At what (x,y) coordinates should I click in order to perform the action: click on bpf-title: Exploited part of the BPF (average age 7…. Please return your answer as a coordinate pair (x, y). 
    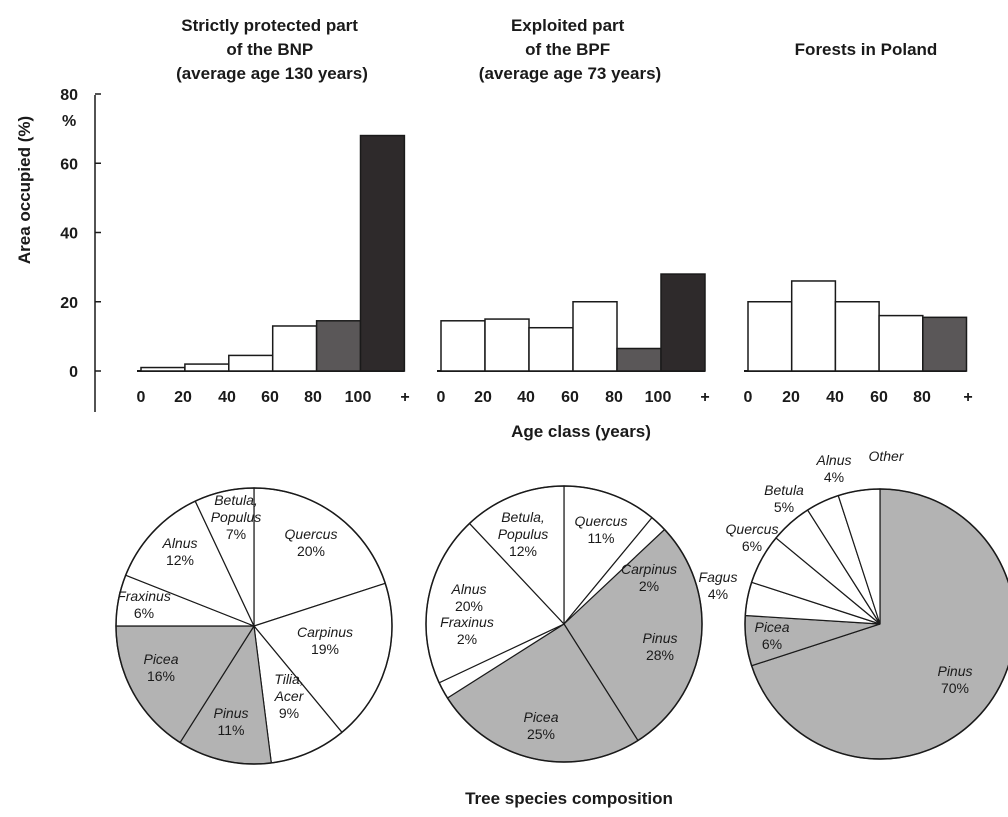
    Looking at the image, I should click on (570, 49).